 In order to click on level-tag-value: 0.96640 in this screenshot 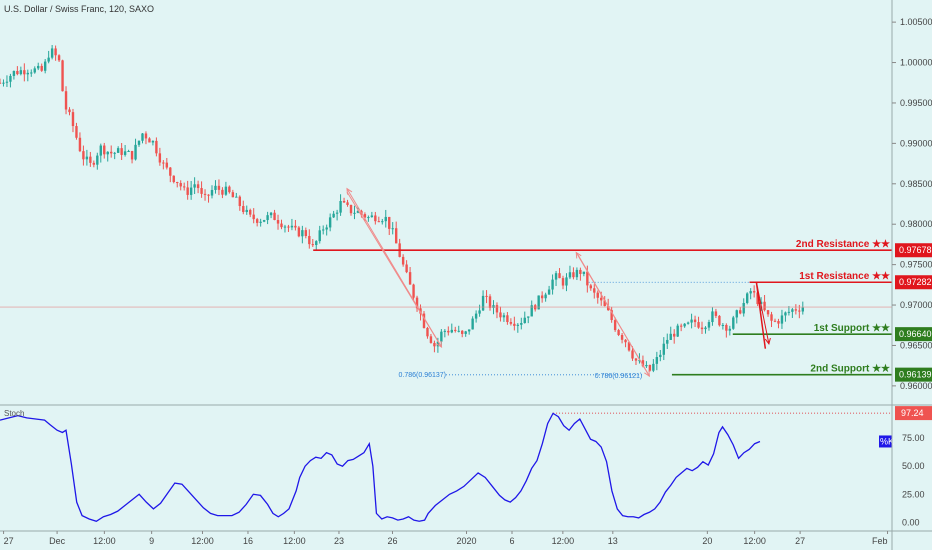, I will do `click(915, 334)`.